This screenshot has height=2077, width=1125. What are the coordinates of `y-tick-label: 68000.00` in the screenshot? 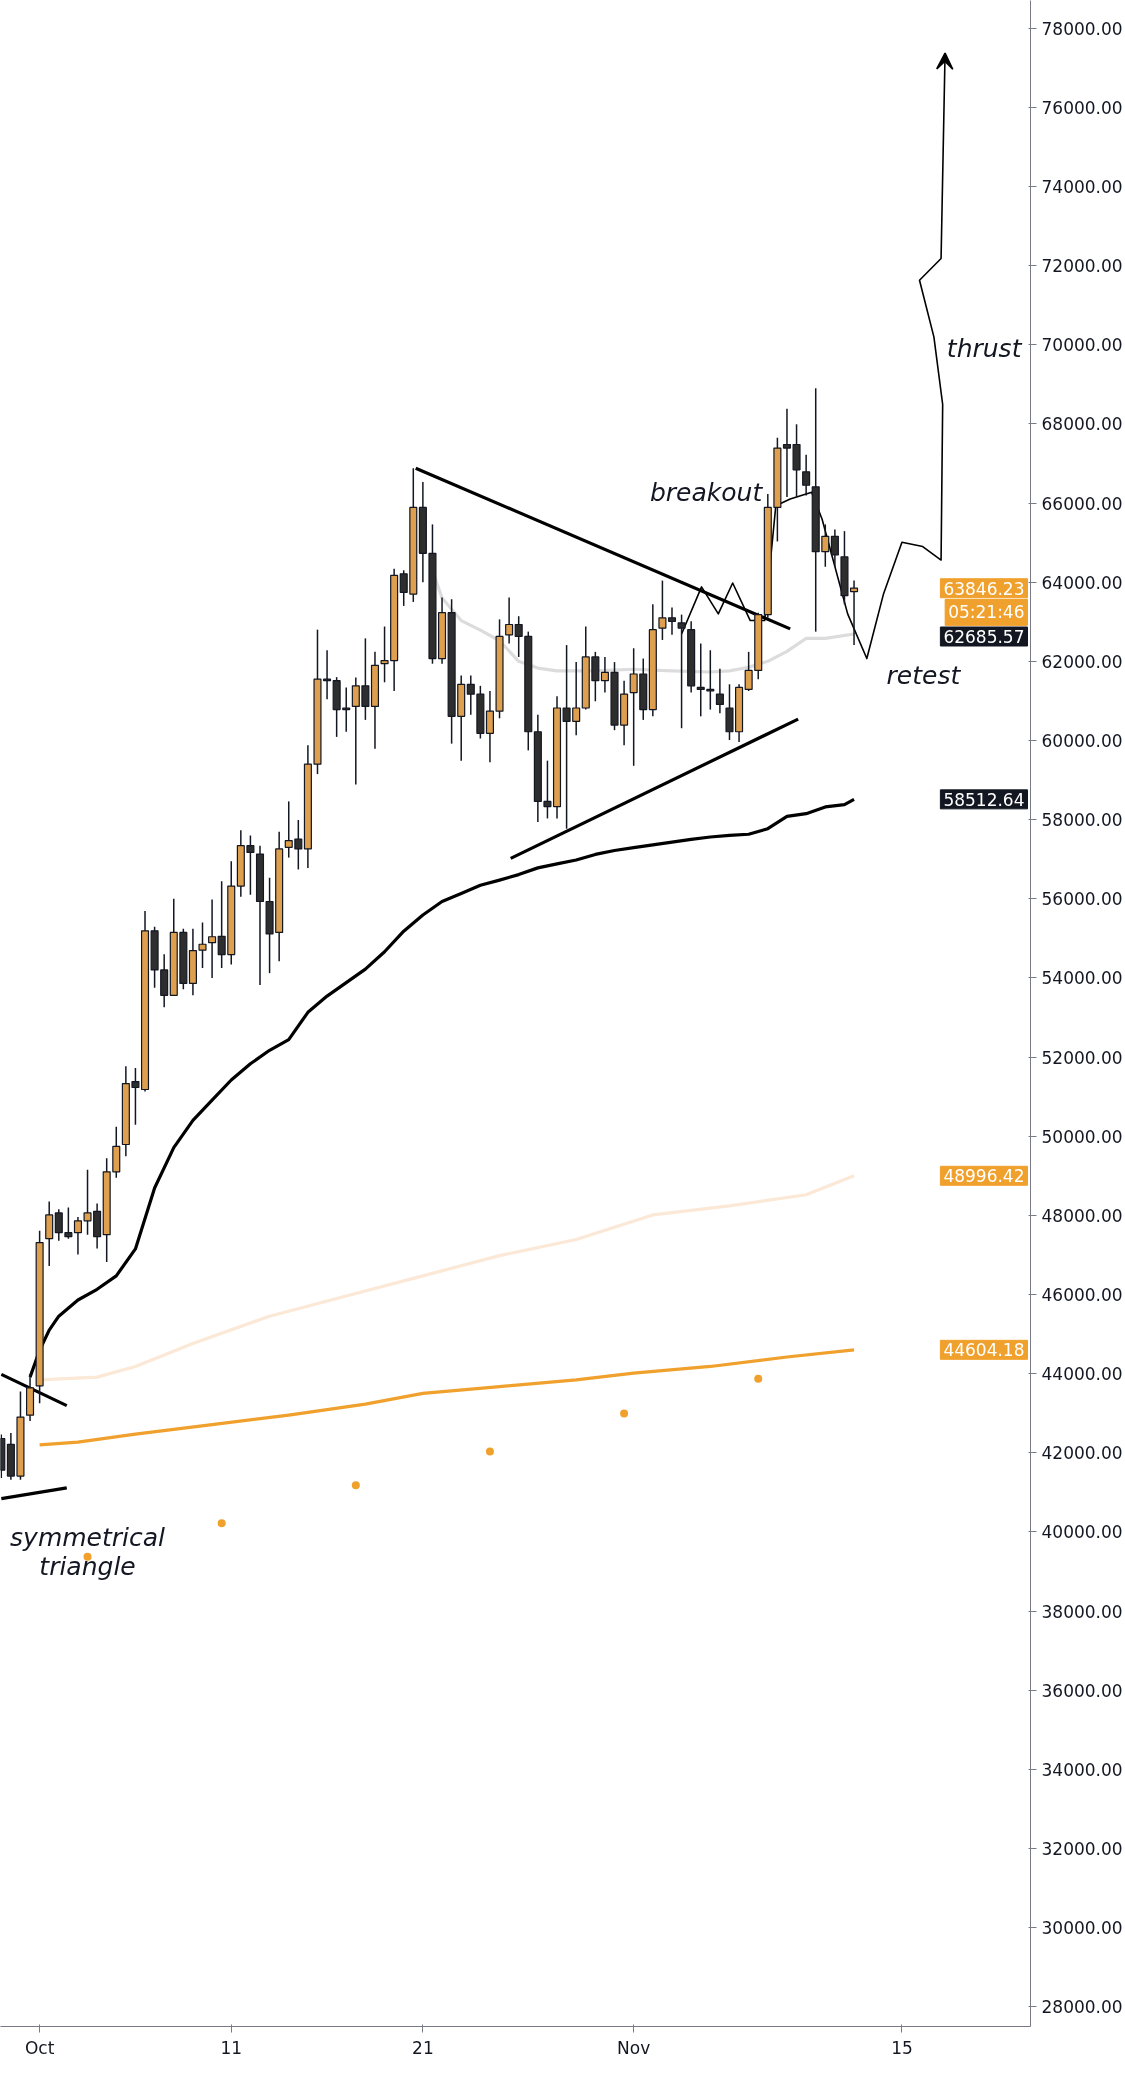 It's located at (1082, 424).